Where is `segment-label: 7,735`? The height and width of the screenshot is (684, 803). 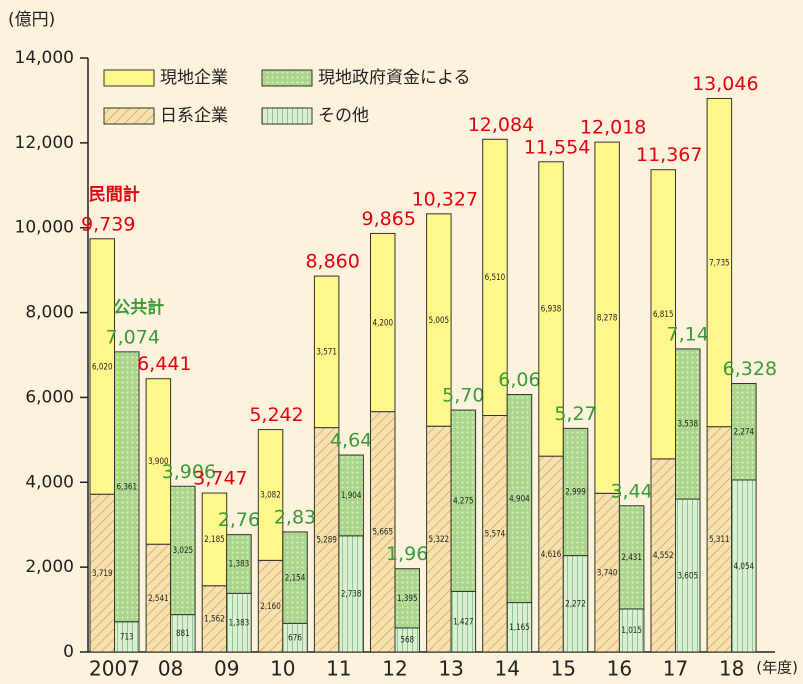 segment-label: 7,735 is located at coordinates (719, 261).